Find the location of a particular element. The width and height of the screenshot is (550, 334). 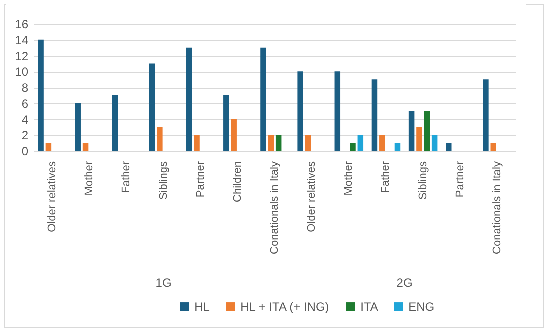

y-tick-label: 12 is located at coordinates (22, 56).